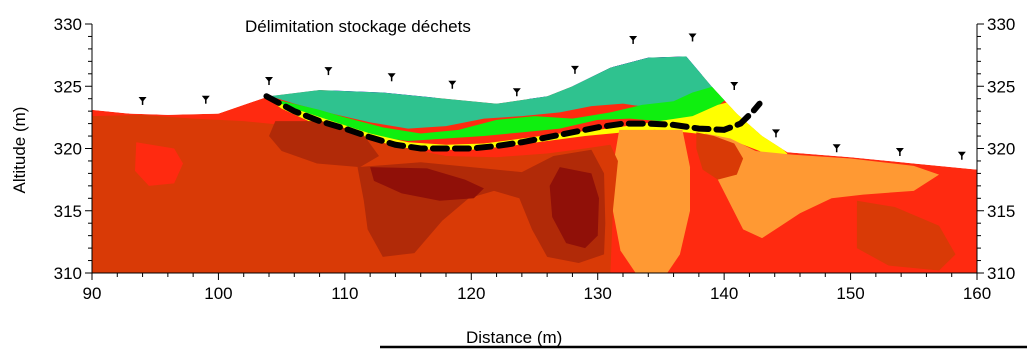  What do you see at coordinates (159, 164) in the screenshot?
I see `red-zone-left-blob` at bounding box center [159, 164].